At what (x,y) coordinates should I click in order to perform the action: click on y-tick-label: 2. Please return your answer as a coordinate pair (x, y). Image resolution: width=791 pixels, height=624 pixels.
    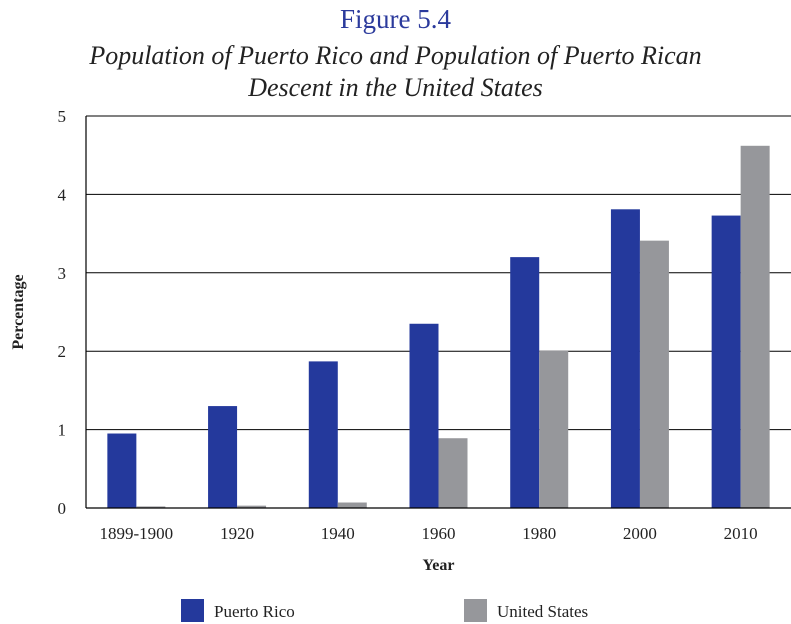
    Looking at the image, I should click on (62, 351).